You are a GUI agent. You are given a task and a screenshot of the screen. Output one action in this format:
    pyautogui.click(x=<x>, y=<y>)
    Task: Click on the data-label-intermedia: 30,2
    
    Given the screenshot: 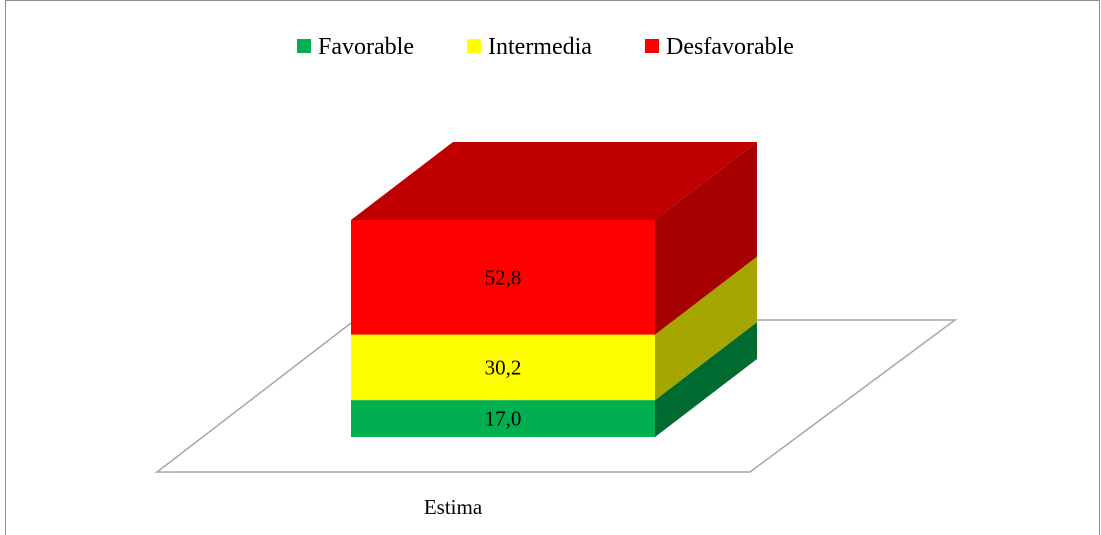 What is the action you would take?
    pyautogui.click(x=503, y=367)
    